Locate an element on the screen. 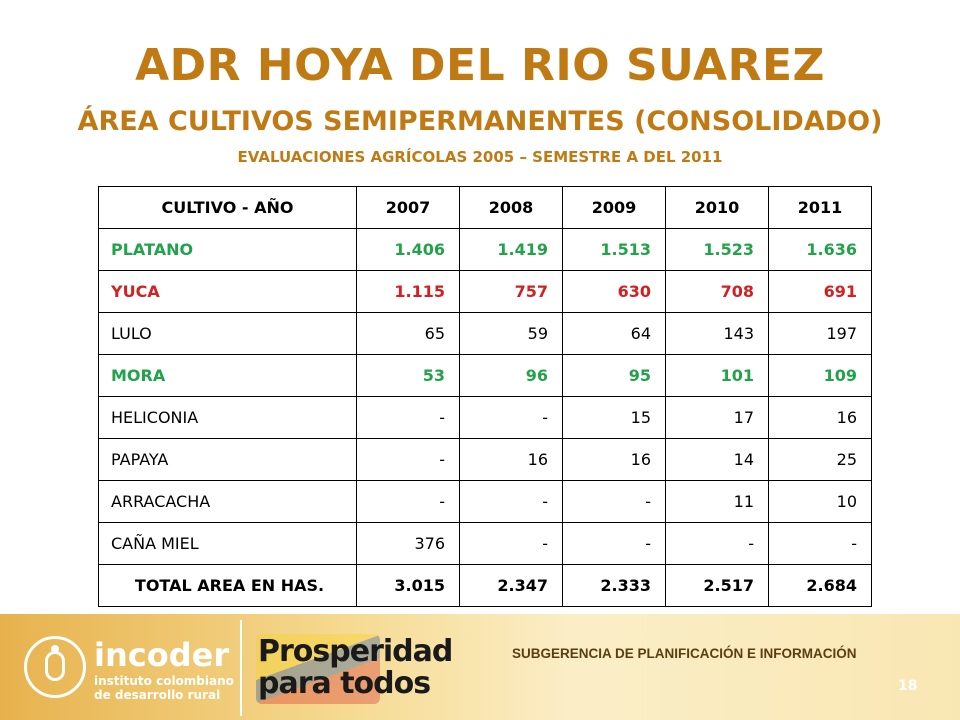 This screenshot has height=720, width=960. table-row: ARRACACHA - - - 11 10 is located at coordinates (485, 501).